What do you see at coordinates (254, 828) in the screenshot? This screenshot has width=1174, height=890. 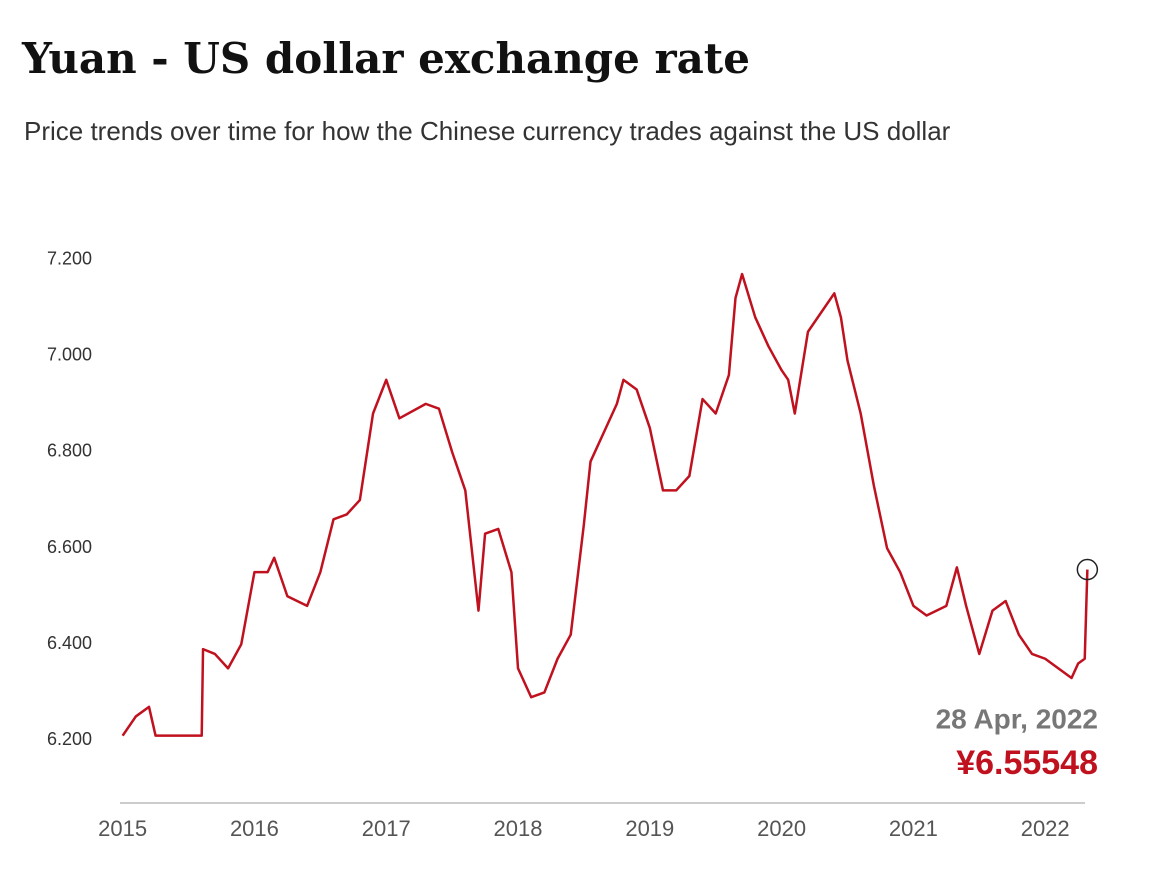 I see `x-tick-label: 2016` at bounding box center [254, 828].